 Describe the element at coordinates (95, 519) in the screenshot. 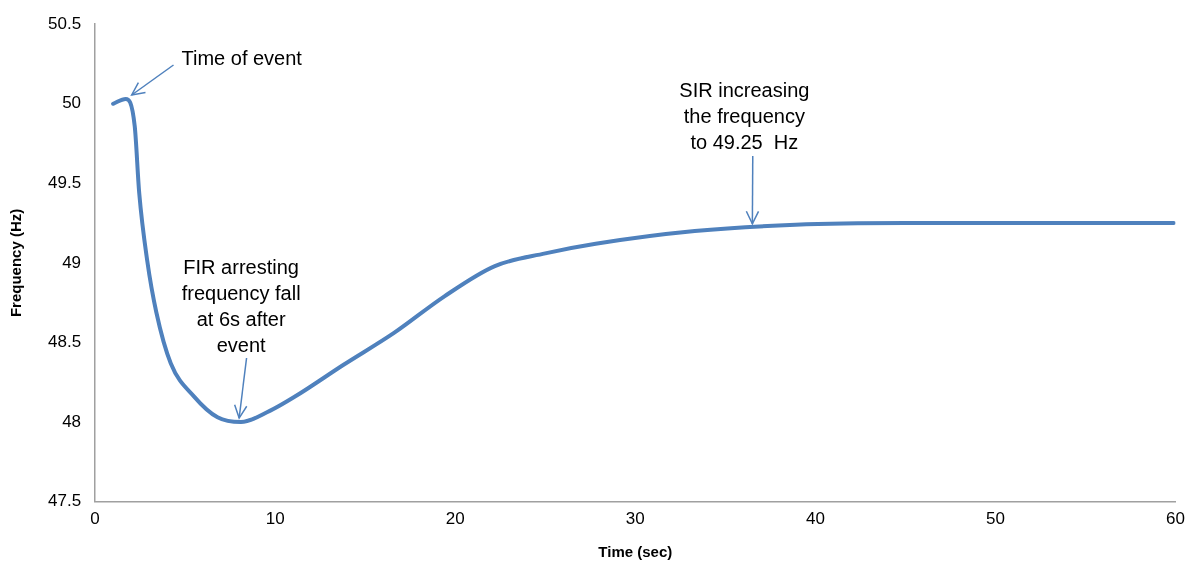

I see `x-tick-label: 0` at that location.